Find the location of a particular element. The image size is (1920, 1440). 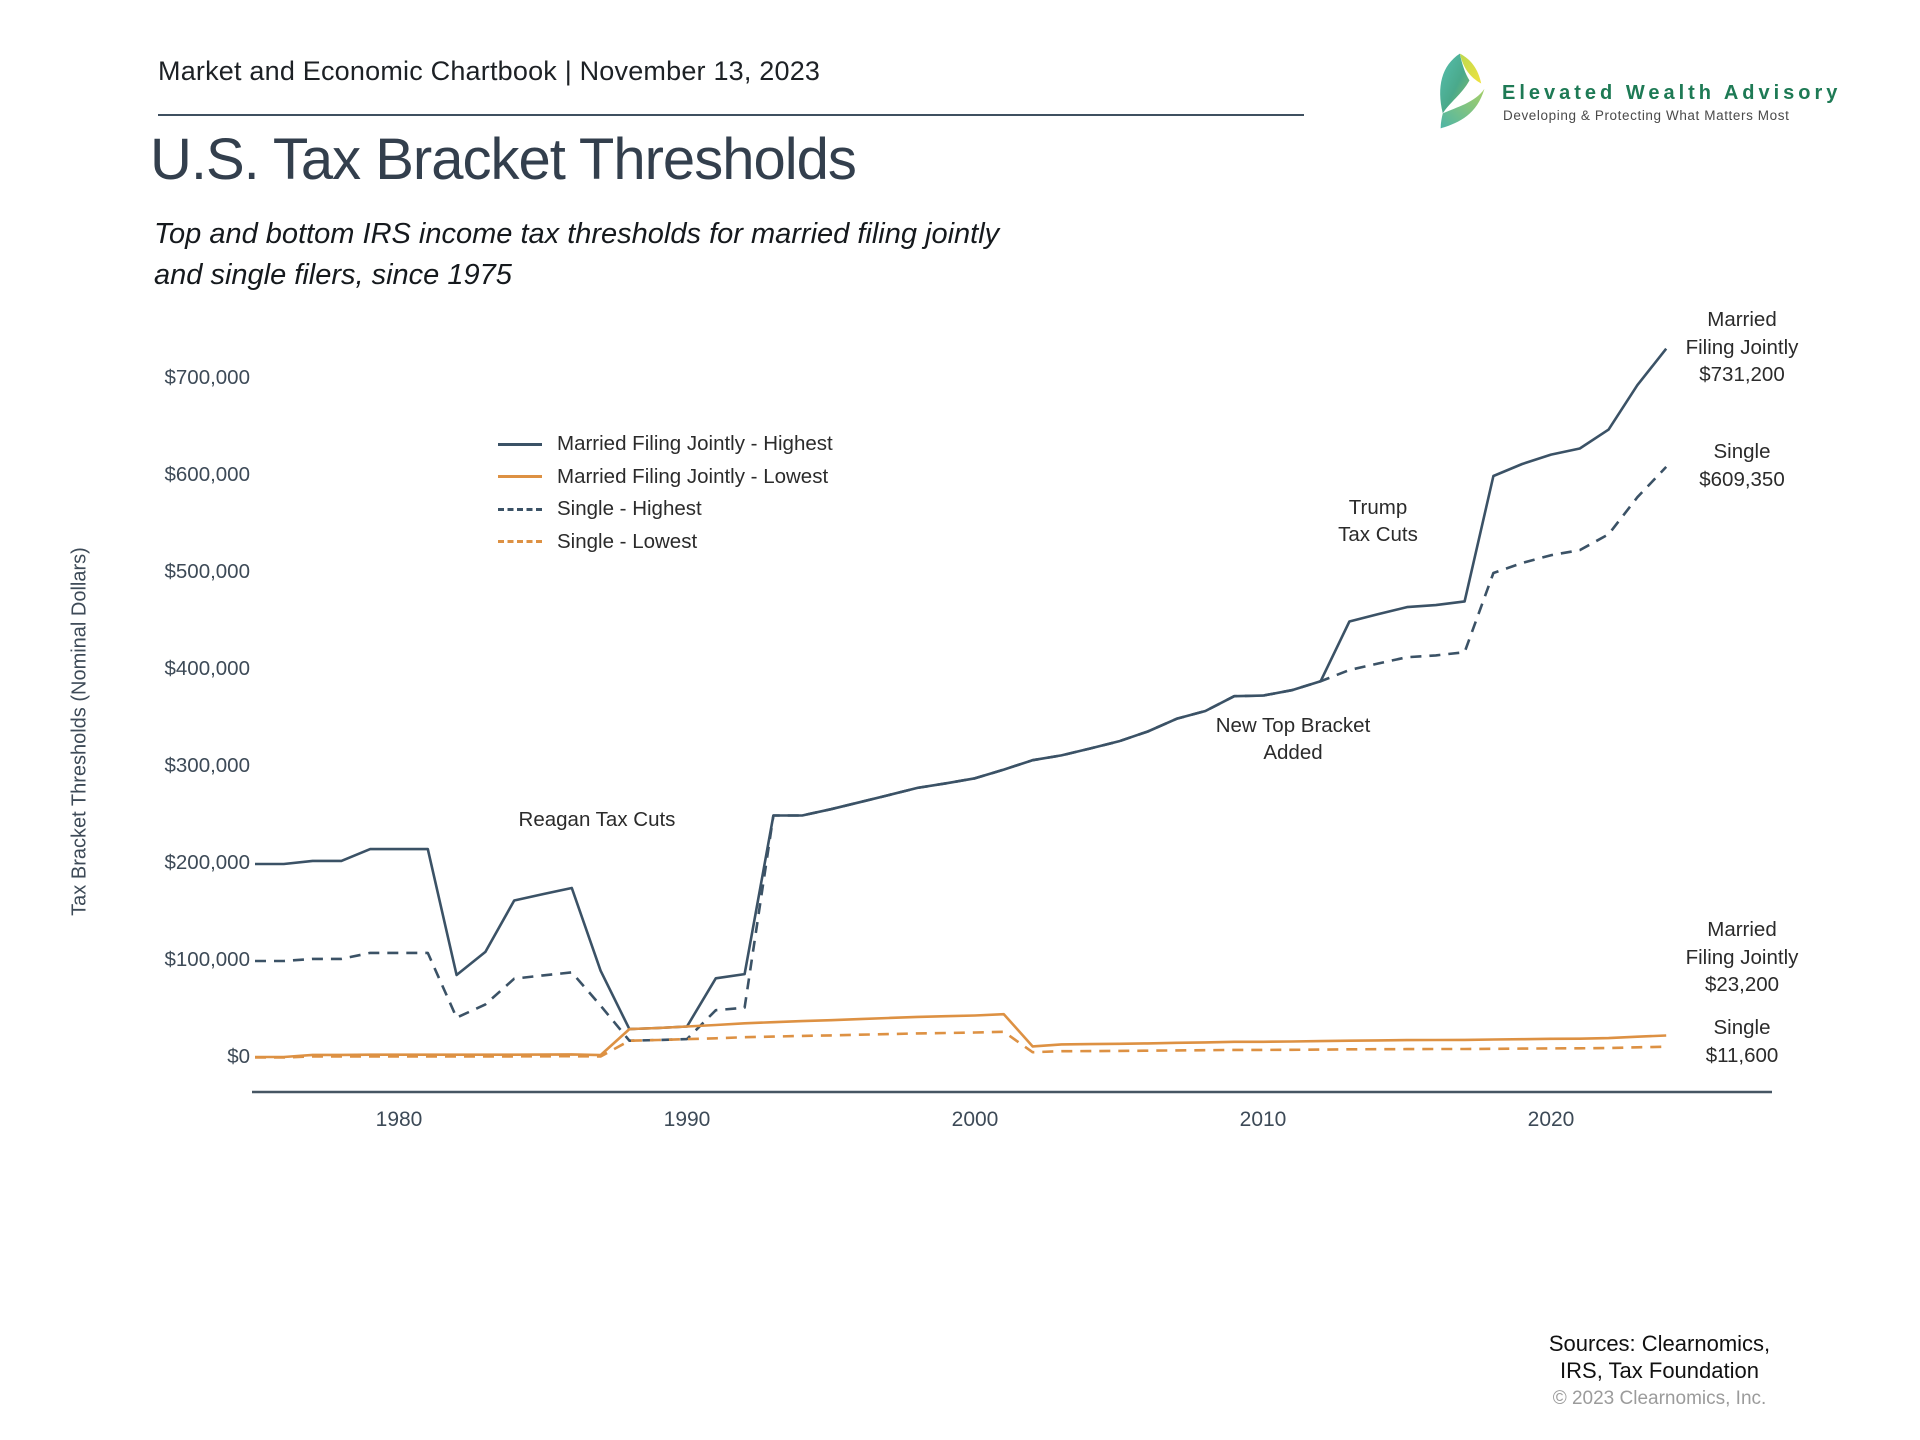

annotation-new-top-bracket: New Top Bracket Added is located at coordinates (1293, 739).